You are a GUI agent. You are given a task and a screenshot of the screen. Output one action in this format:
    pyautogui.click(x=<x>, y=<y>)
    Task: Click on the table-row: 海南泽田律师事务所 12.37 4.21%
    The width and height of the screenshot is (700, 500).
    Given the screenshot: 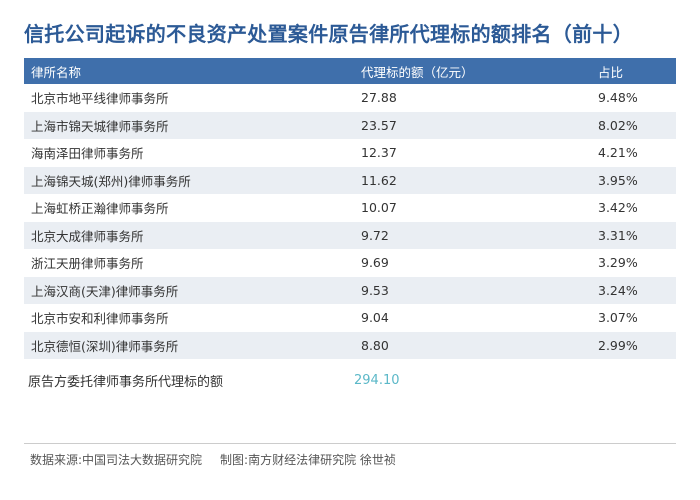 What is the action you would take?
    pyautogui.click(x=350, y=153)
    